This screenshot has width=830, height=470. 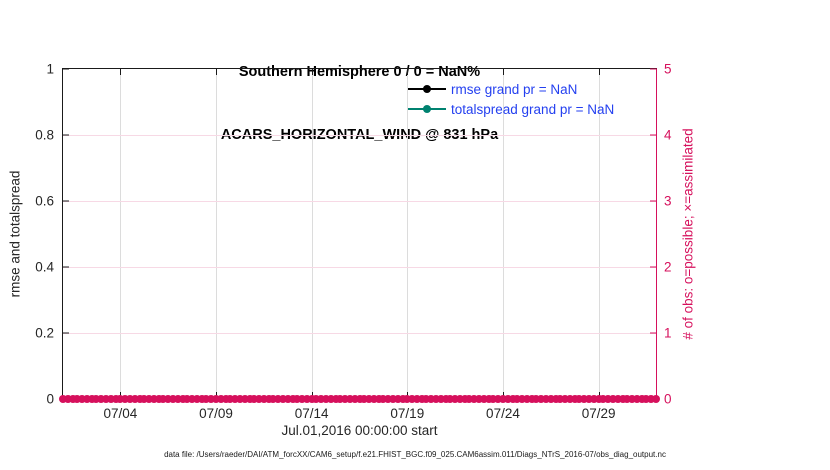 What do you see at coordinates (44, 267) in the screenshot?
I see `y-tick-label-left: 0.4` at bounding box center [44, 267].